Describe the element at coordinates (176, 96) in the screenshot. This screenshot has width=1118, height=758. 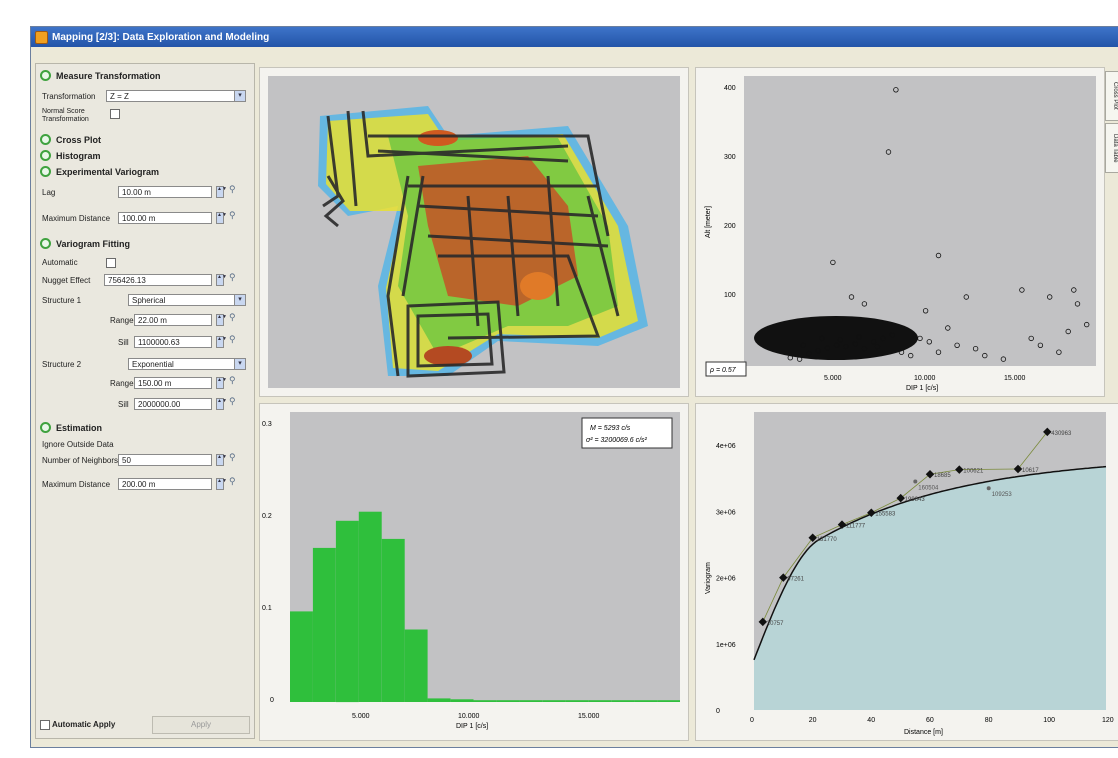
I see `transformation-select: Z = Z ▾` at that location.